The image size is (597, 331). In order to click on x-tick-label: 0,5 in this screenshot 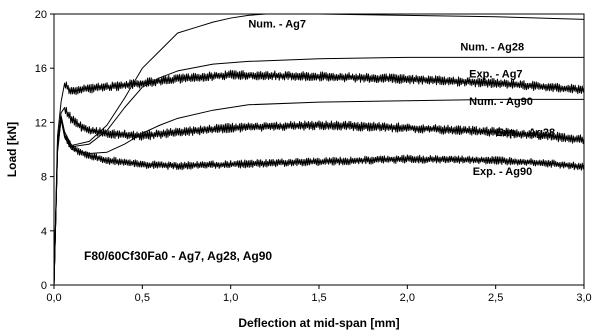, I will do `click(142, 298)`.